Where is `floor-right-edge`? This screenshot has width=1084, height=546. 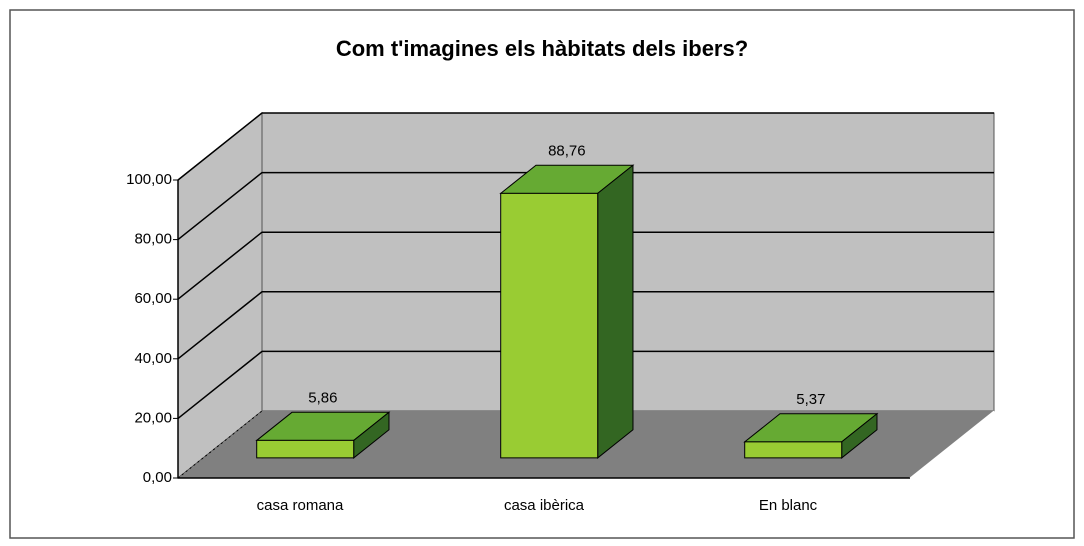
floor-right-edge is located at coordinates (952, 444).